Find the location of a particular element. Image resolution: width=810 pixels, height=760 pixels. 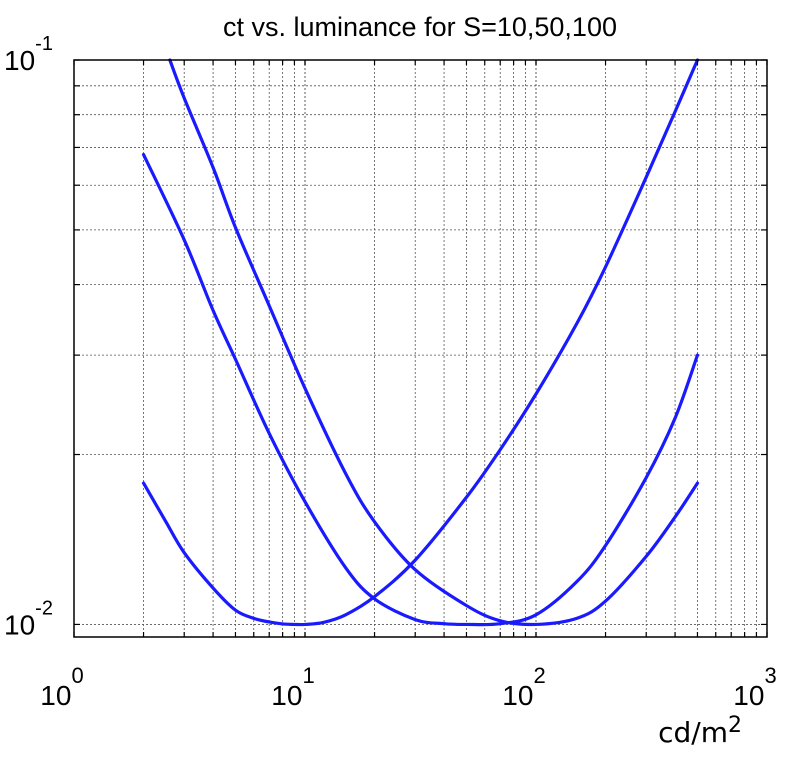

x-tick-label-exponent: 1 is located at coordinates (308, 675).